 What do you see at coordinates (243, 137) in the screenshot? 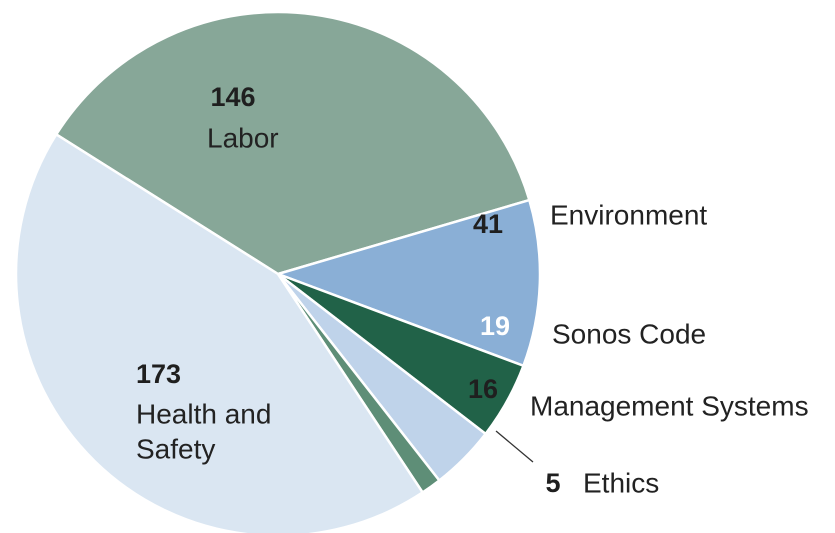
I see `category-label-labor: Labor` at bounding box center [243, 137].